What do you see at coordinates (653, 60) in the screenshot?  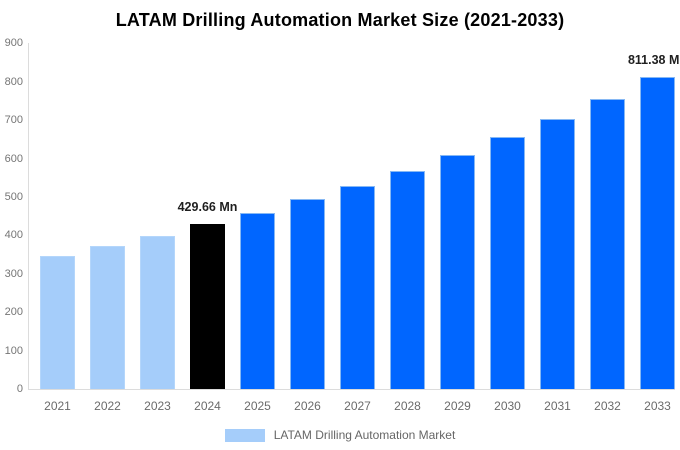 I see `data-label-2033: 811.38 Mn` at bounding box center [653, 60].